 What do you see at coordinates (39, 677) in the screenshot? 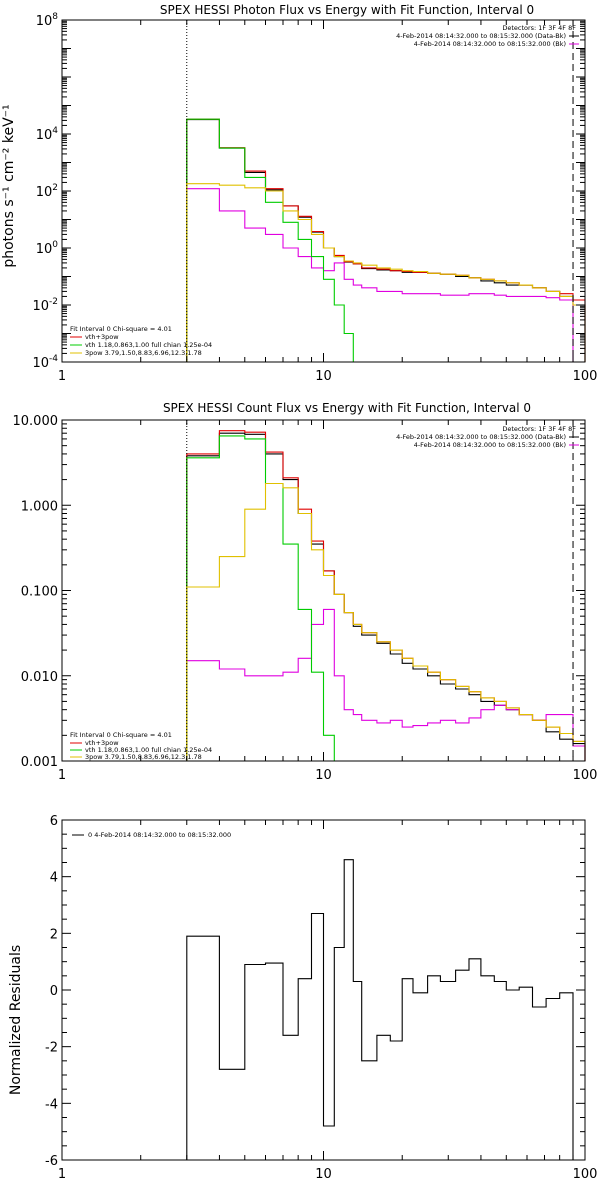
I see `y-tick-label: 0.010` at bounding box center [39, 677].